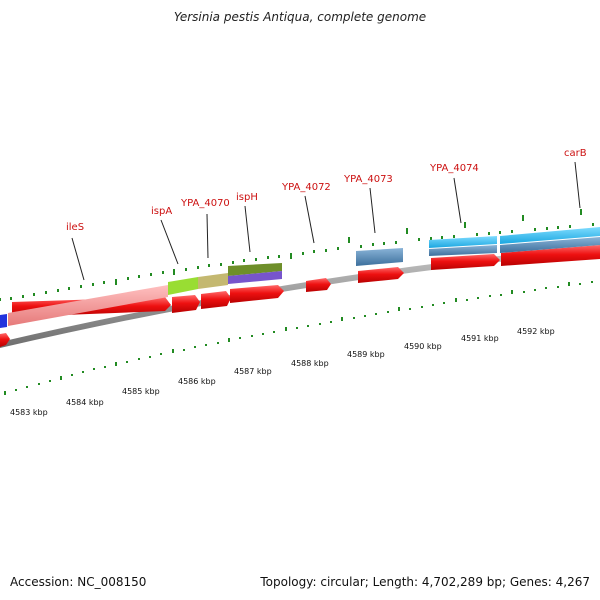 Image resolution: width=600 pixels, height=600 pixels. I want to click on gene-block-purple, so click(255, 277).